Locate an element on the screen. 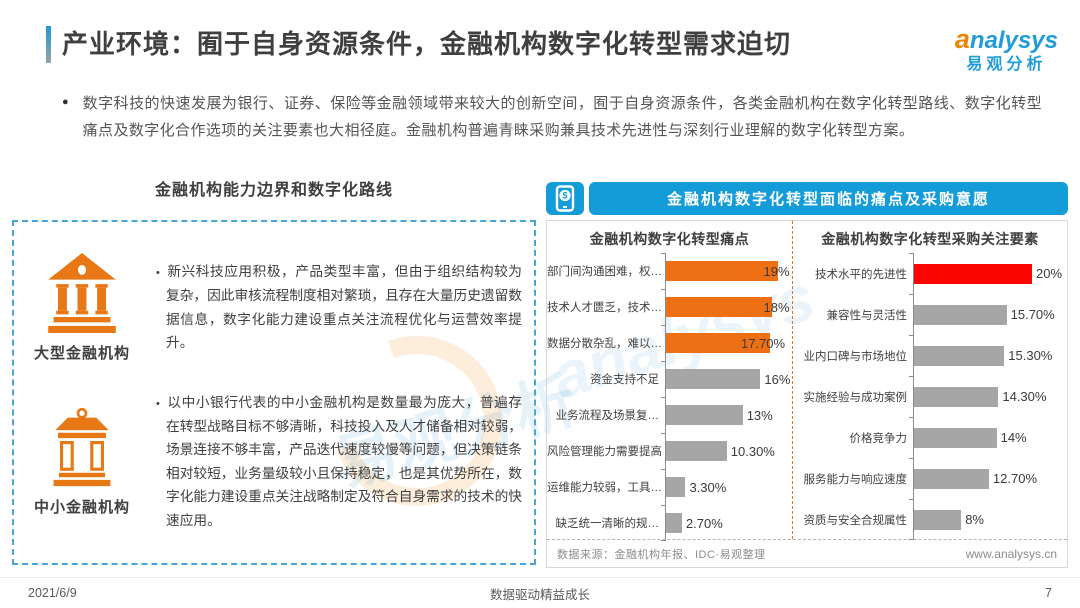  value-label: 3.30% is located at coordinates (708, 487).